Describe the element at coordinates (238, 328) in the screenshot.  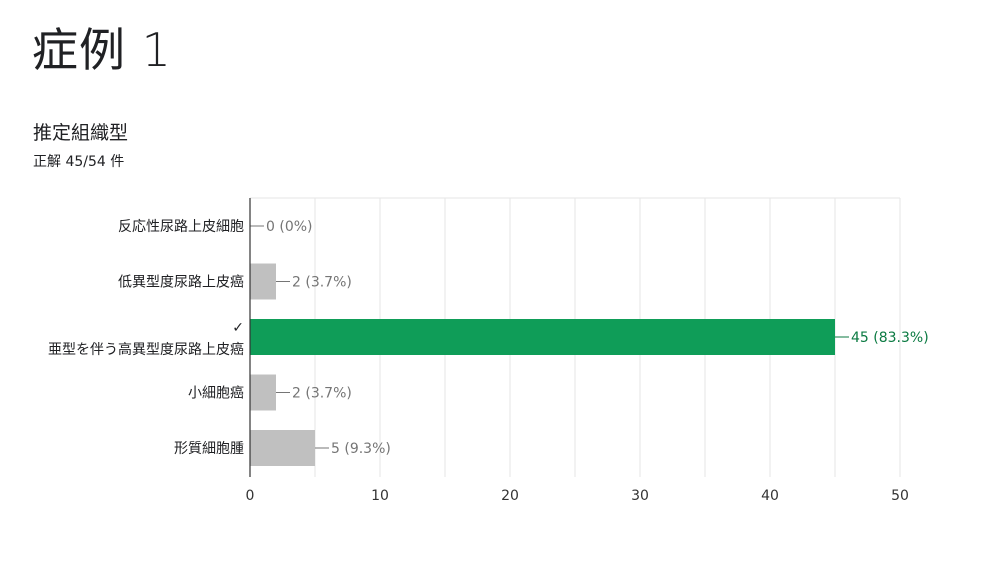
I see `correct-check-icon: ✓` at that location.